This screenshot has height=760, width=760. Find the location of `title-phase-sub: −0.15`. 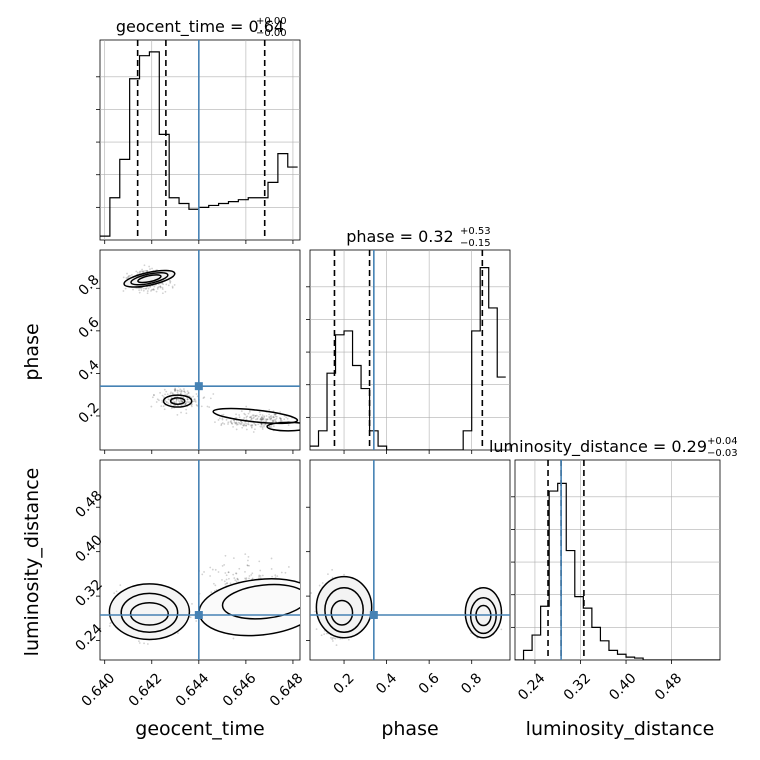

title-phase-sub: −0.15 is located at coordinates (475, 243).